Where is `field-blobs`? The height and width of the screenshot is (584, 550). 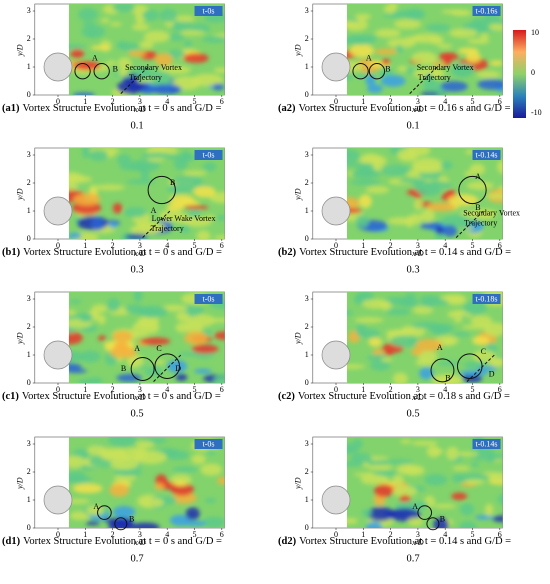 field-blobs is located at coordinates (424, 193).